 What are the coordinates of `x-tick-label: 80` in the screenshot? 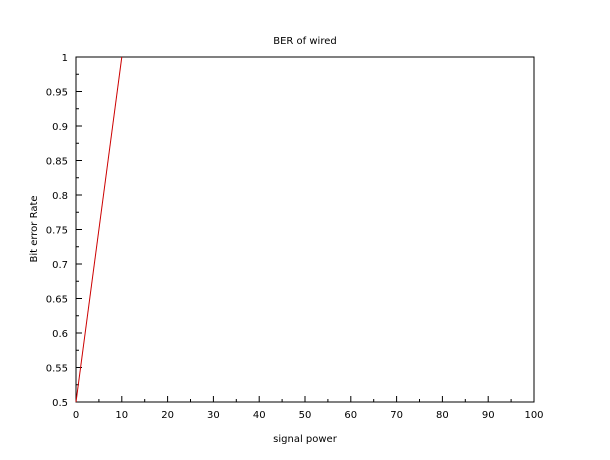 It's located at (442, 415).